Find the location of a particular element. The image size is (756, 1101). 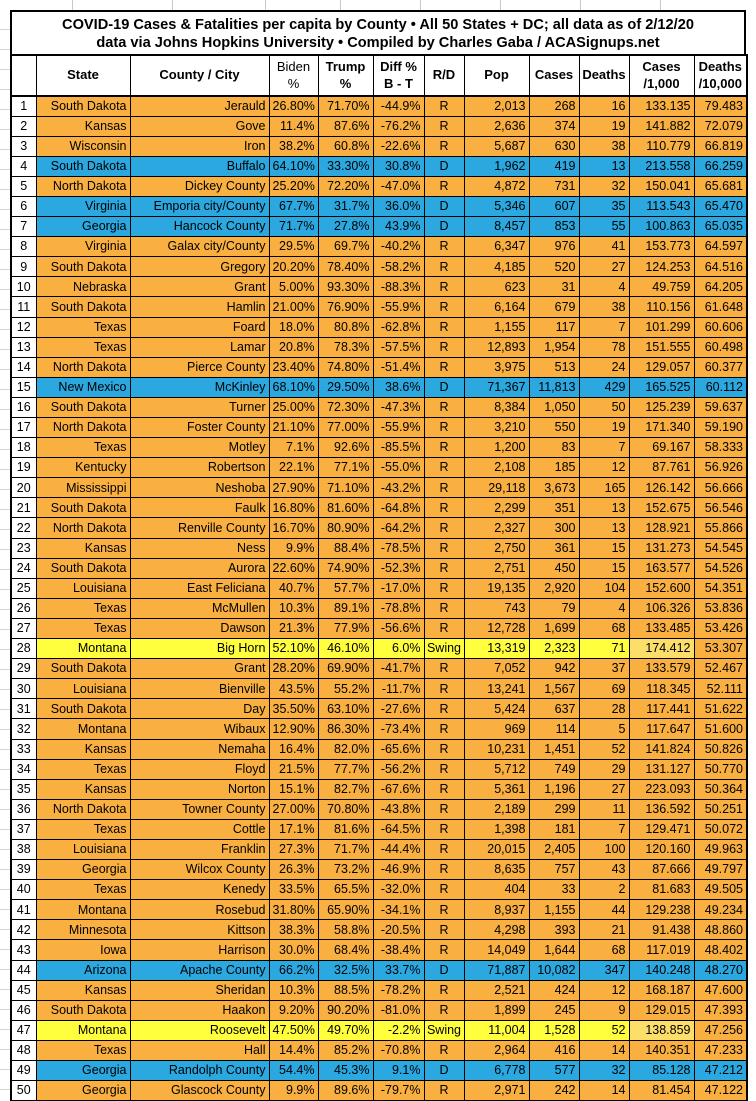

cases-per-1000-cell: 126.142 is located at coordinates (661, 488).